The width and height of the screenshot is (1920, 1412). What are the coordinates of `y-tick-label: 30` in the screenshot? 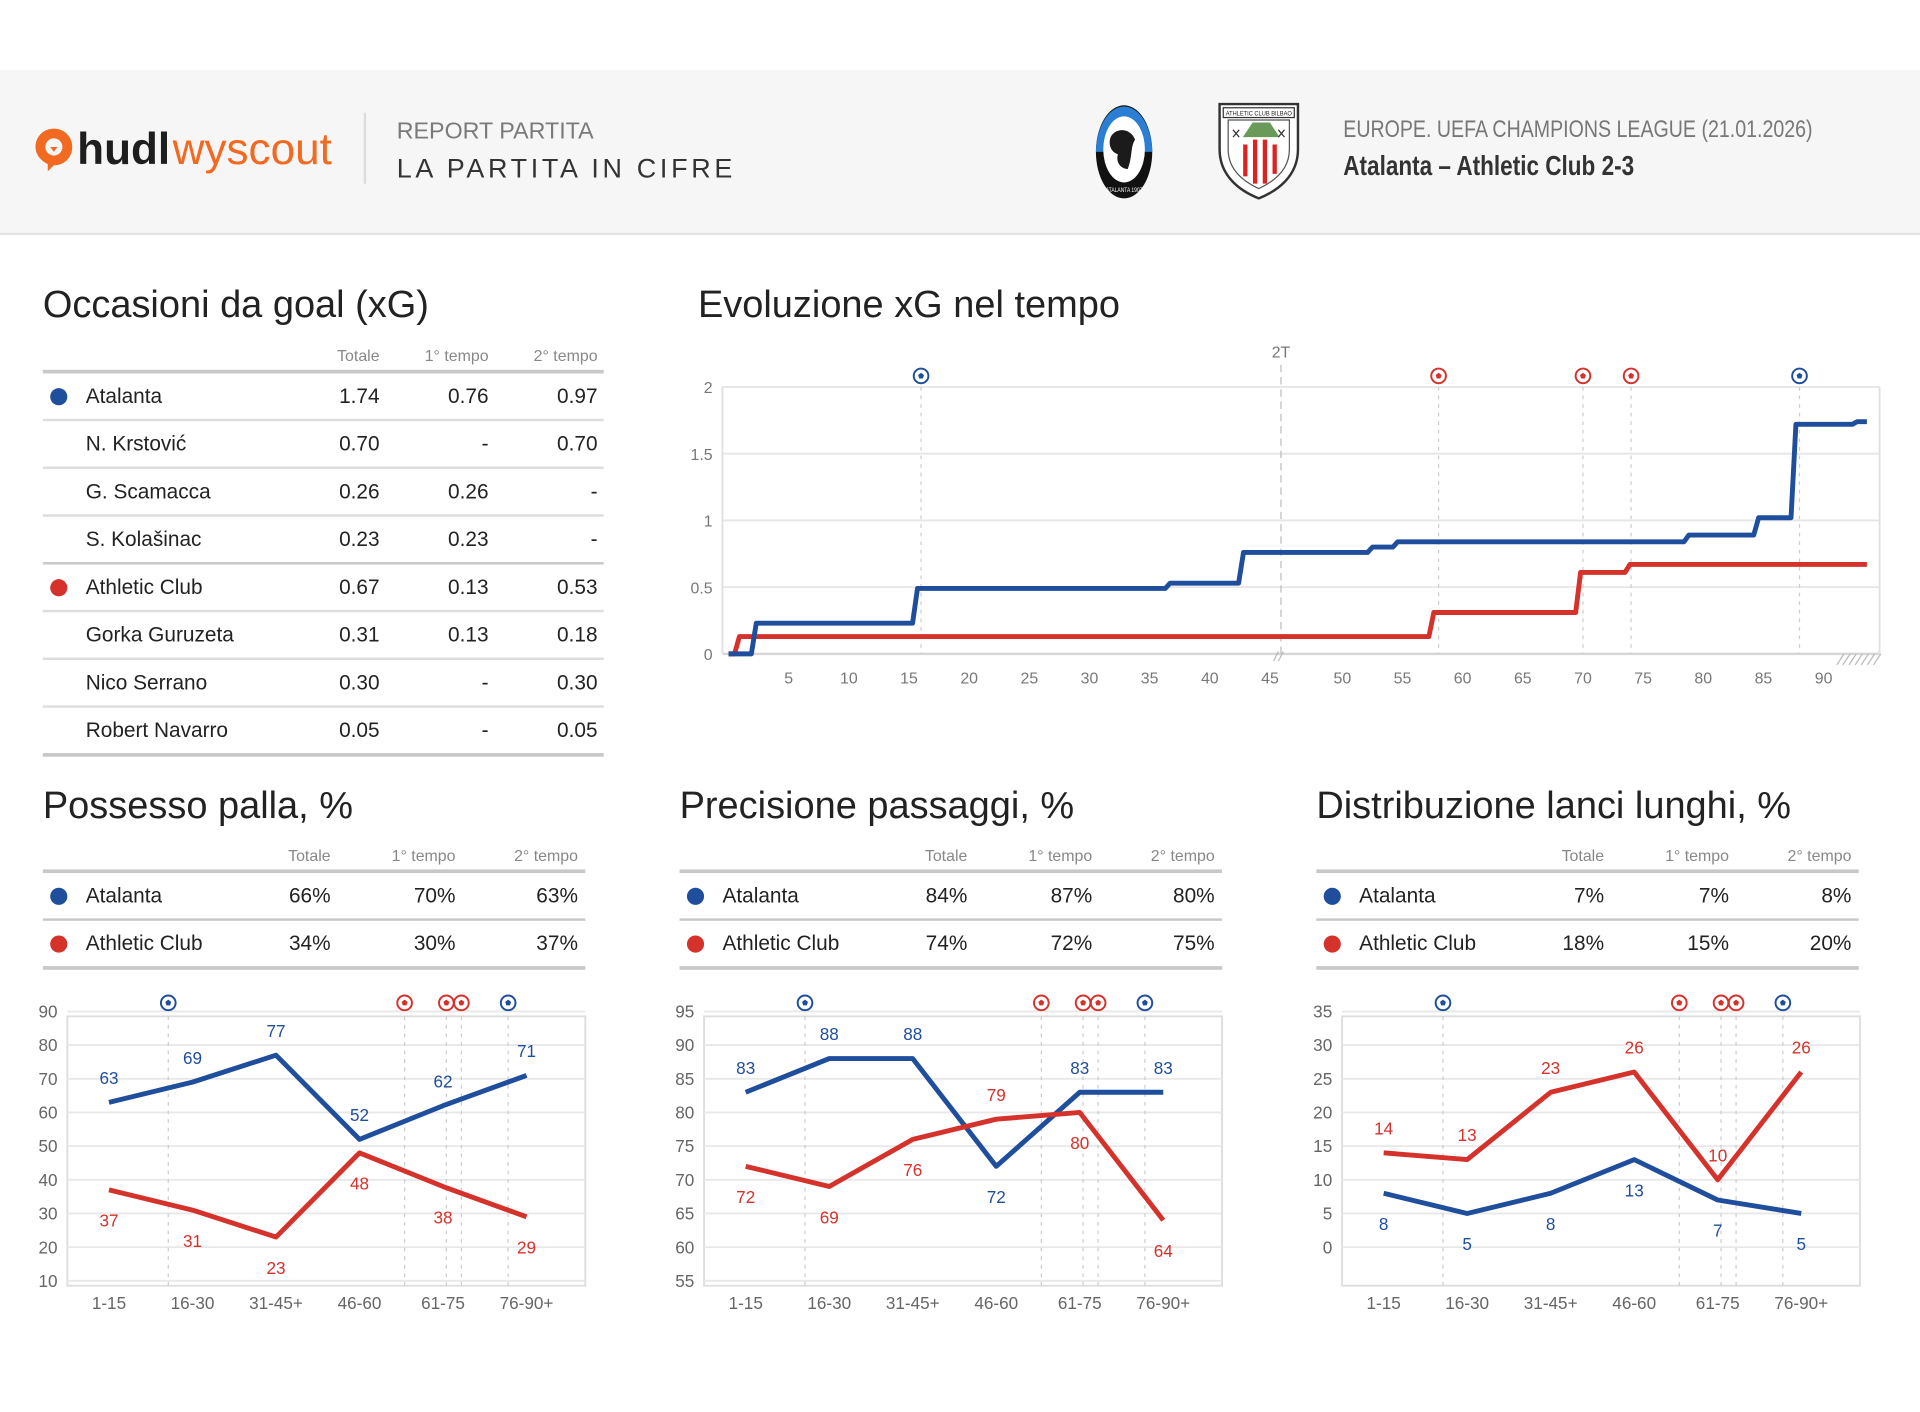 It's located at (47, 1214).